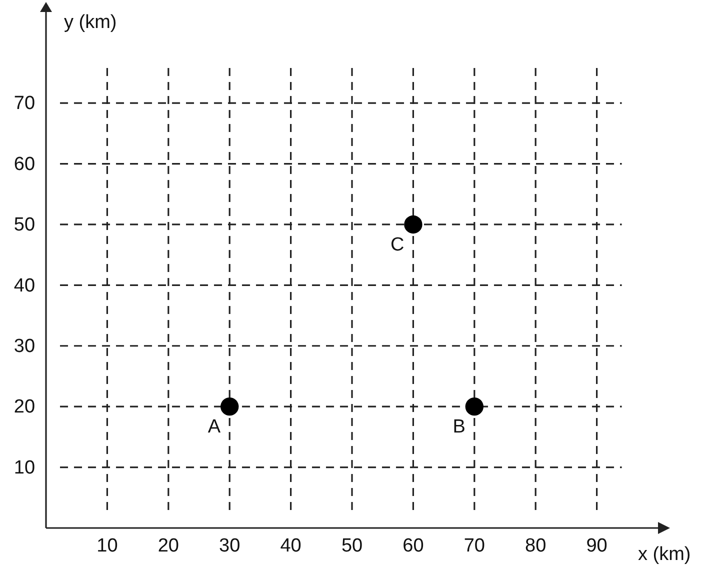 The width and height of the screenshot is (710, 572). Describe the element at coordinates (25, 407) in the screenshot. I see `y-tick-label: 20` at that location.